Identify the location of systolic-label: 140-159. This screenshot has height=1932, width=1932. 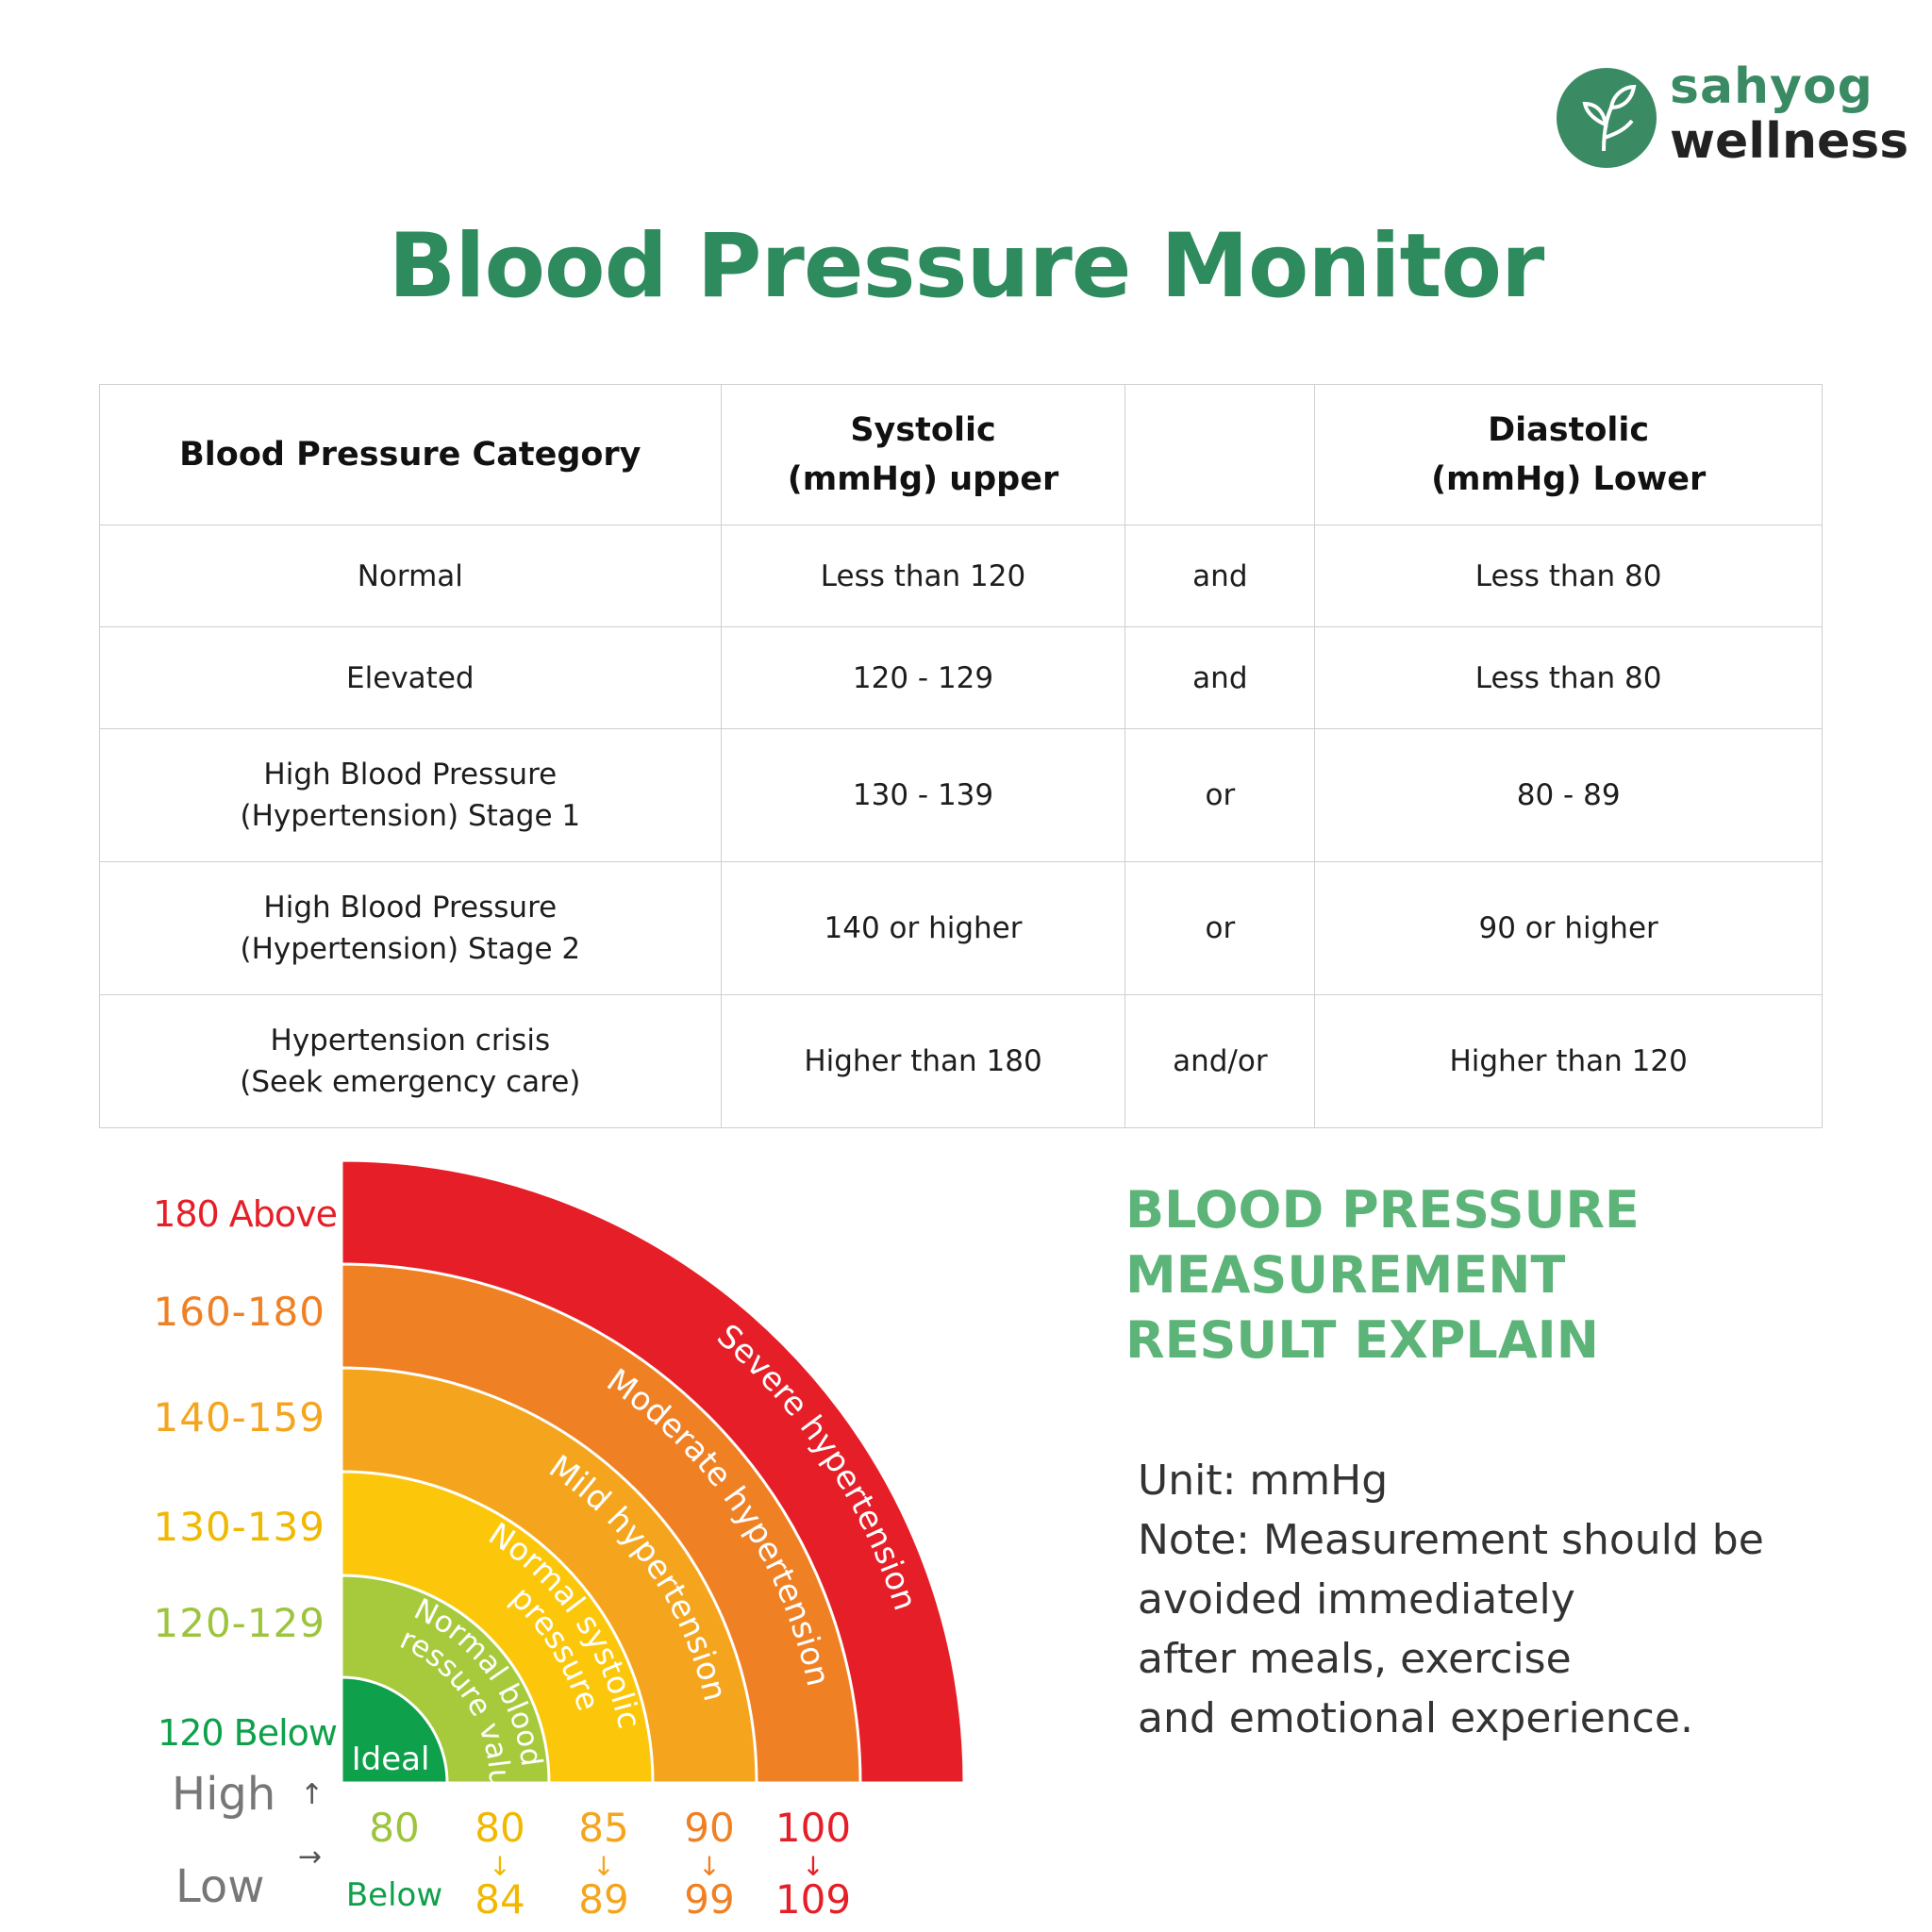
(240, 1417).